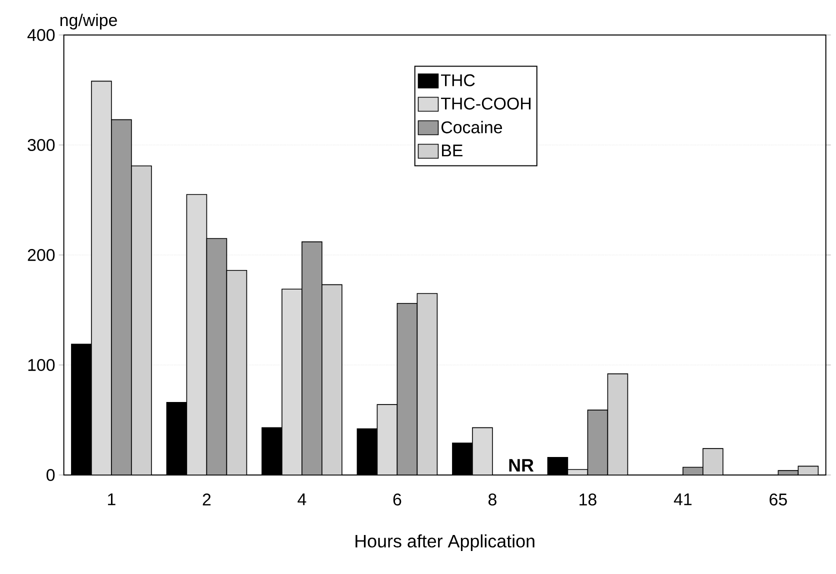  I want to click on y-axis-title: ng/wipe, so click(88, 22).